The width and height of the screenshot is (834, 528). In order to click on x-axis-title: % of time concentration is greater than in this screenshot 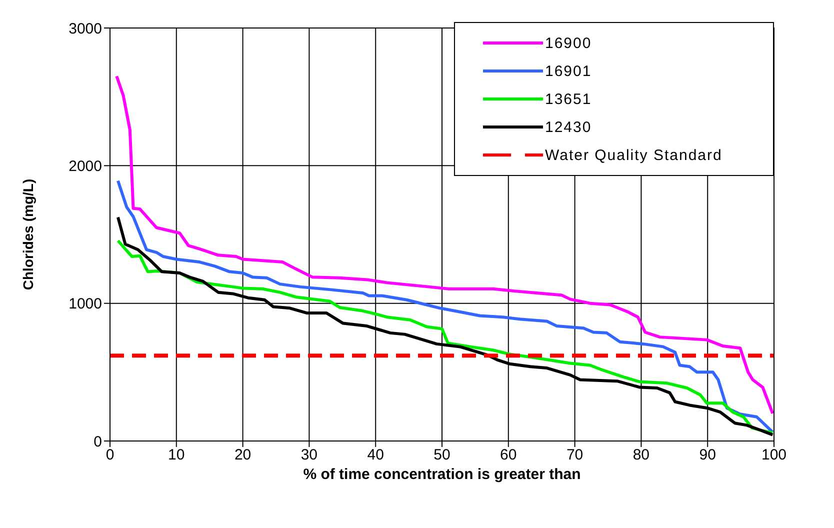, I will do `click(442, 474)`.